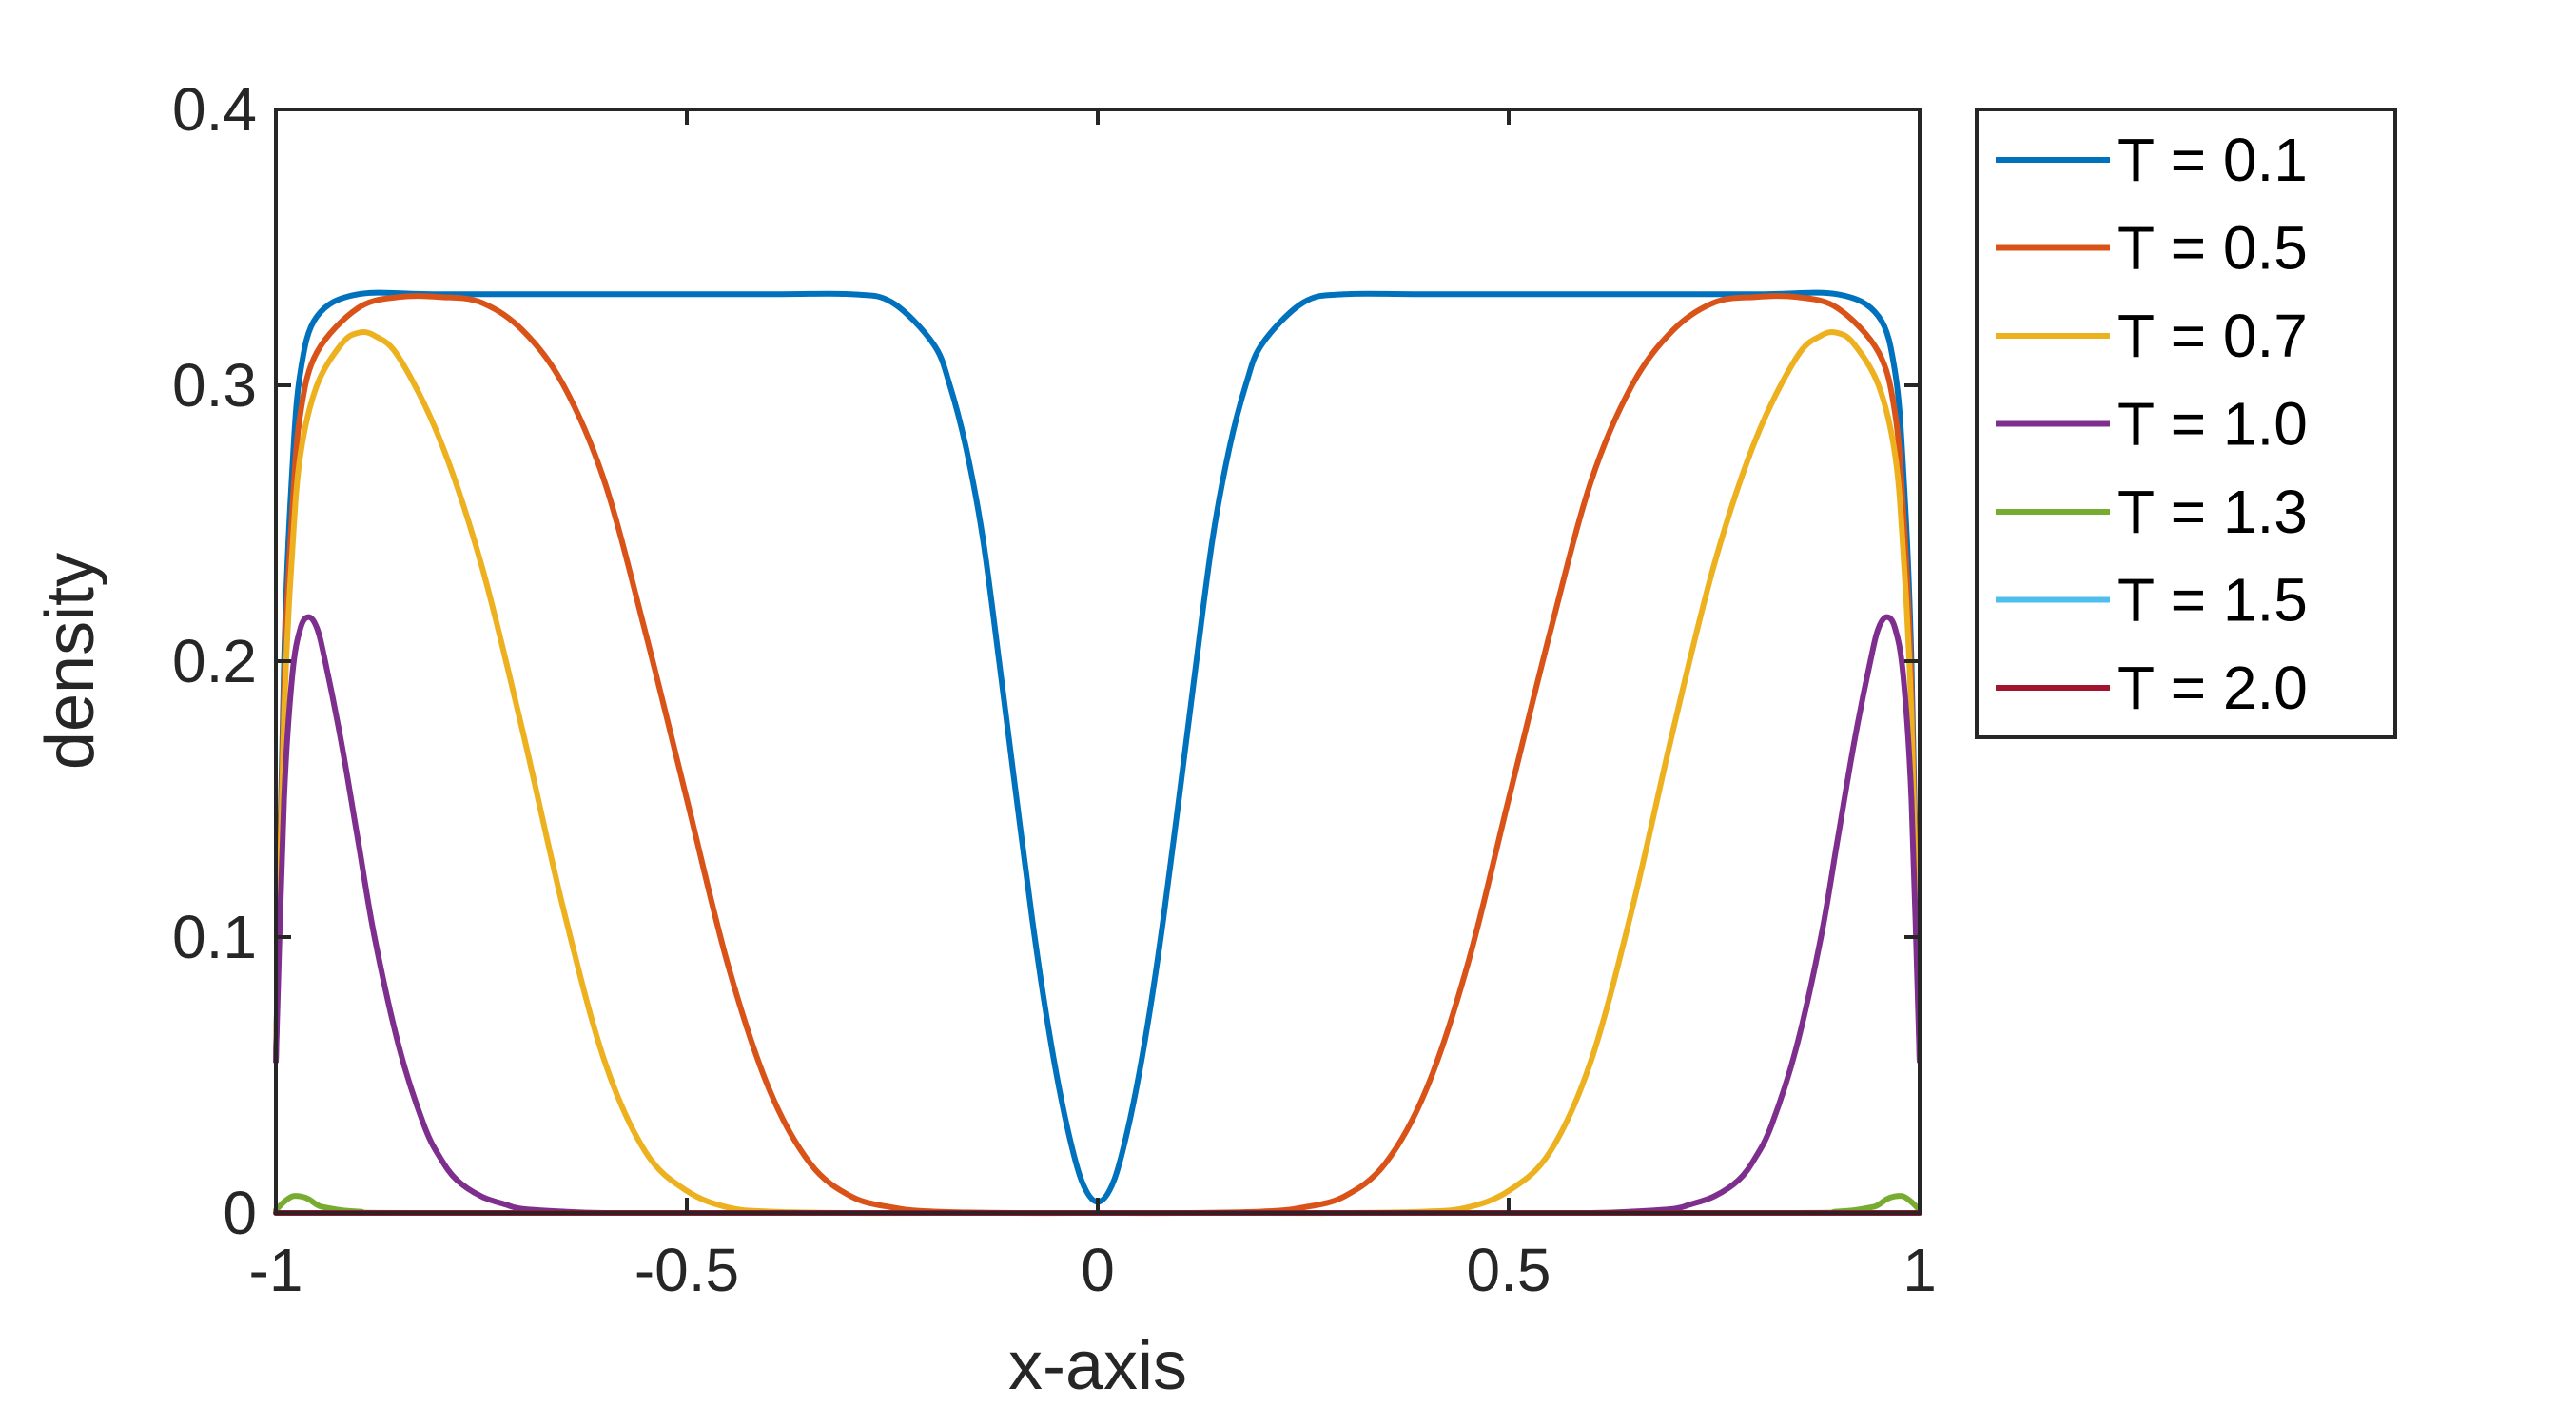 This screenshot has height=1427, width=2576. I want to click on x-tick-label: 0.5, so click(1509, 1270).